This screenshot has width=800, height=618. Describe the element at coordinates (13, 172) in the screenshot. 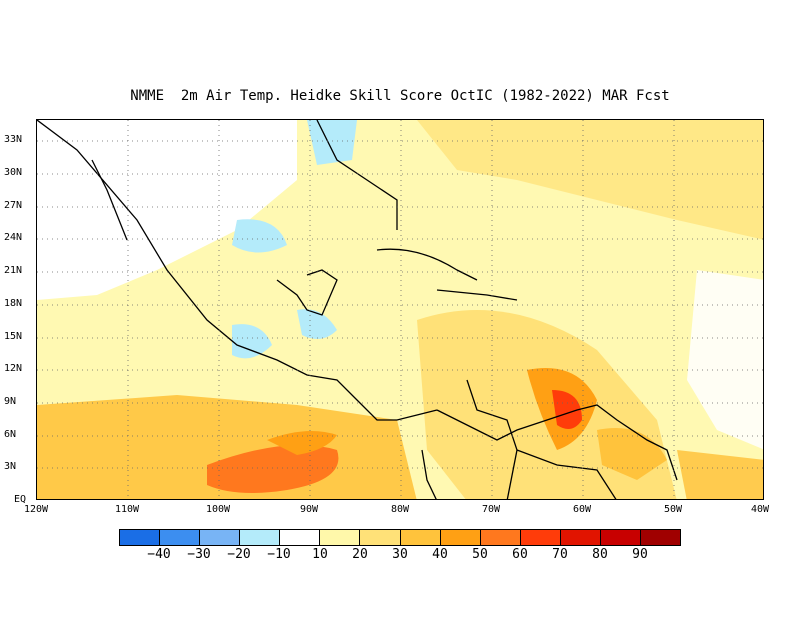

I see `lat-label: 30N` at that location.